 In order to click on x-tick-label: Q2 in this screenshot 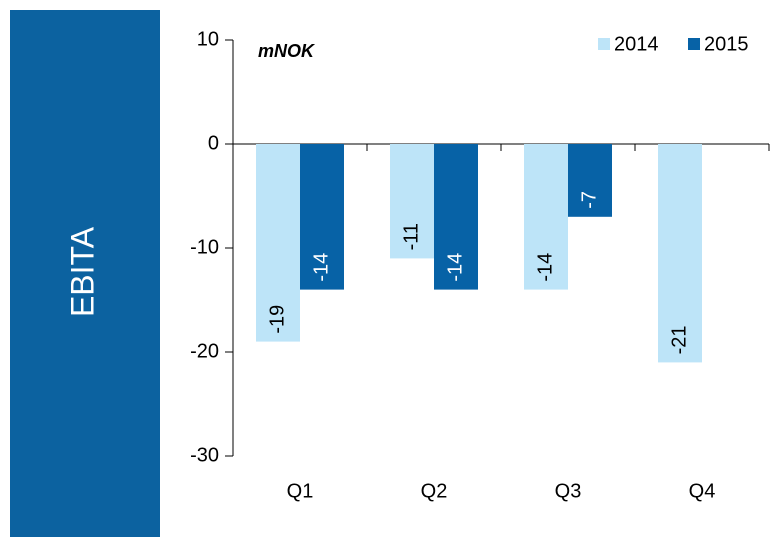, I will do `click(434, 491)`.